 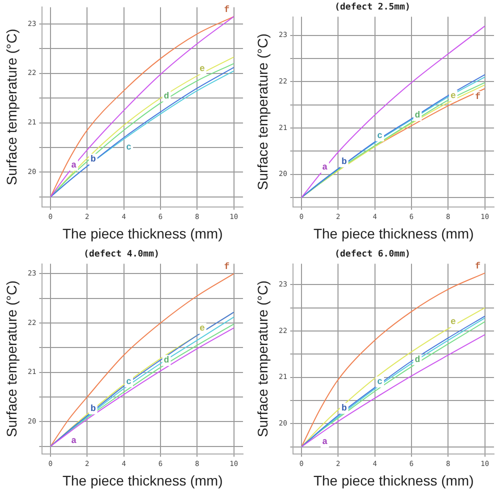 What do you see at coordinates (372, 255) in the screenshot?
I see `chart-title: (defect 6.0mm)` at bounding box center [372, 255].